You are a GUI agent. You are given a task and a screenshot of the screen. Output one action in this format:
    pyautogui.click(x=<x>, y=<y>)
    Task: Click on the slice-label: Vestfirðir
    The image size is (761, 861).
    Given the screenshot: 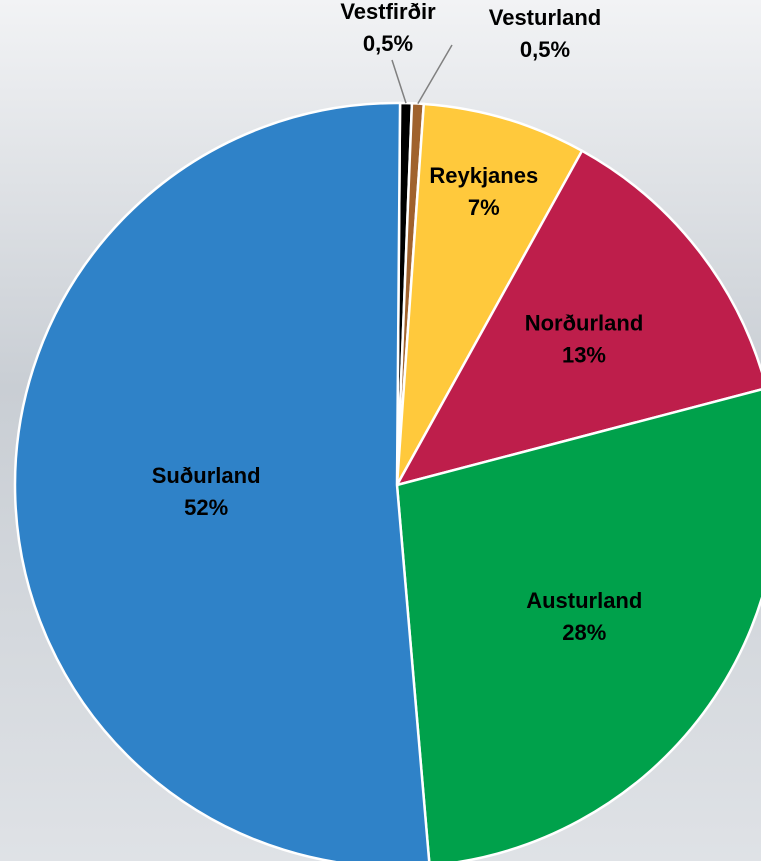 What is the action you would take?
    pyautogui.click(x=388, y=12)
    